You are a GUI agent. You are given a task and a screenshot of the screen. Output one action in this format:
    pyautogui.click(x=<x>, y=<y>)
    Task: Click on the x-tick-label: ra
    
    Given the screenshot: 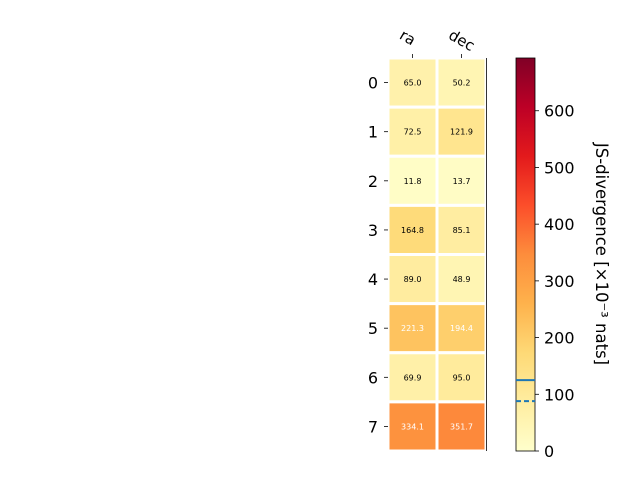 What is the action you would take?
    pyautogui.click(x=408, y=37)
    